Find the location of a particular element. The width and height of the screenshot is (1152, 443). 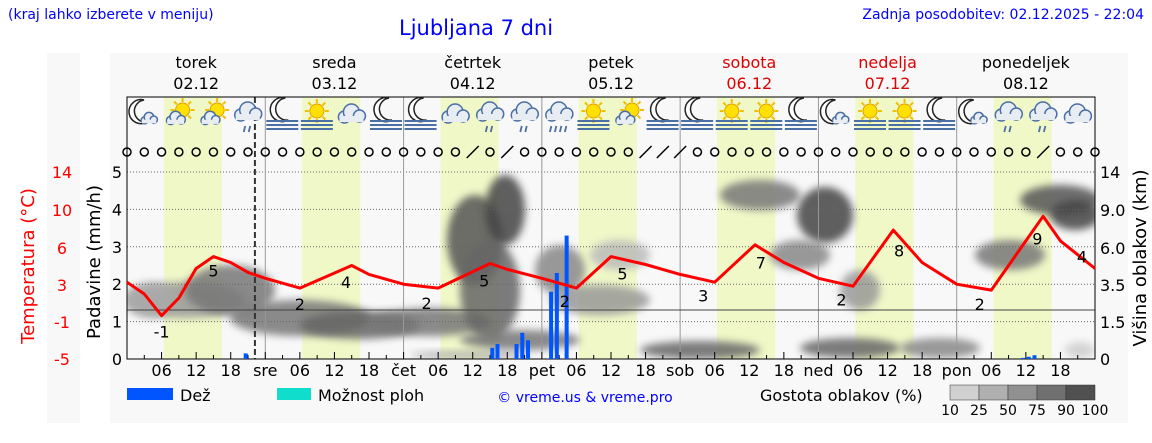

cloud-rain-icon is located at coordinates (1043, 117).